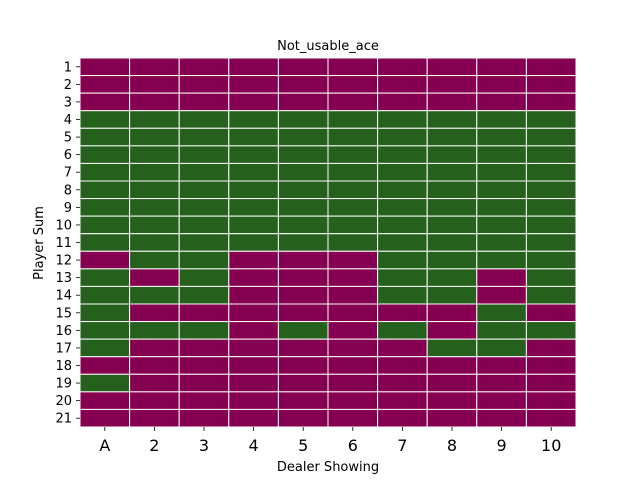 The height and width of the screenshot is (480, 640). I want to click on y-tick-label: 12, so click(63, 261).